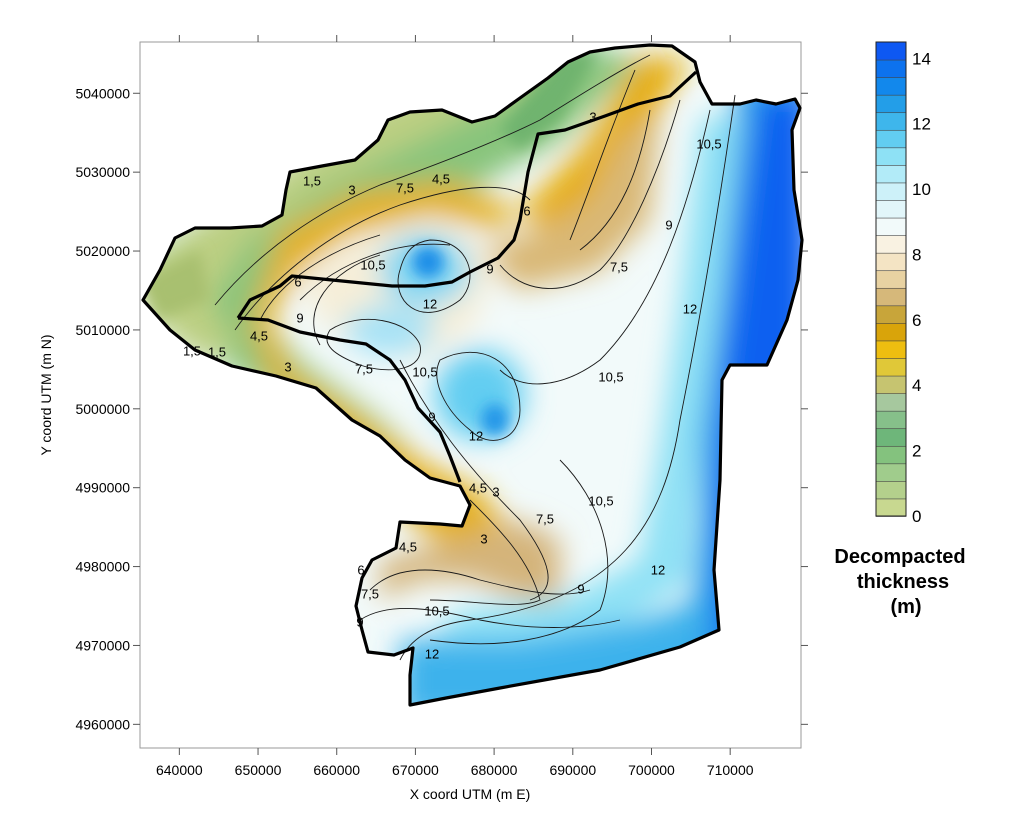 This screenshot has width=1015, height=819. Describe the element at coordinates (903, 582) in the screenshot. I see `colorbar-title-line-2: thickness` at that location.